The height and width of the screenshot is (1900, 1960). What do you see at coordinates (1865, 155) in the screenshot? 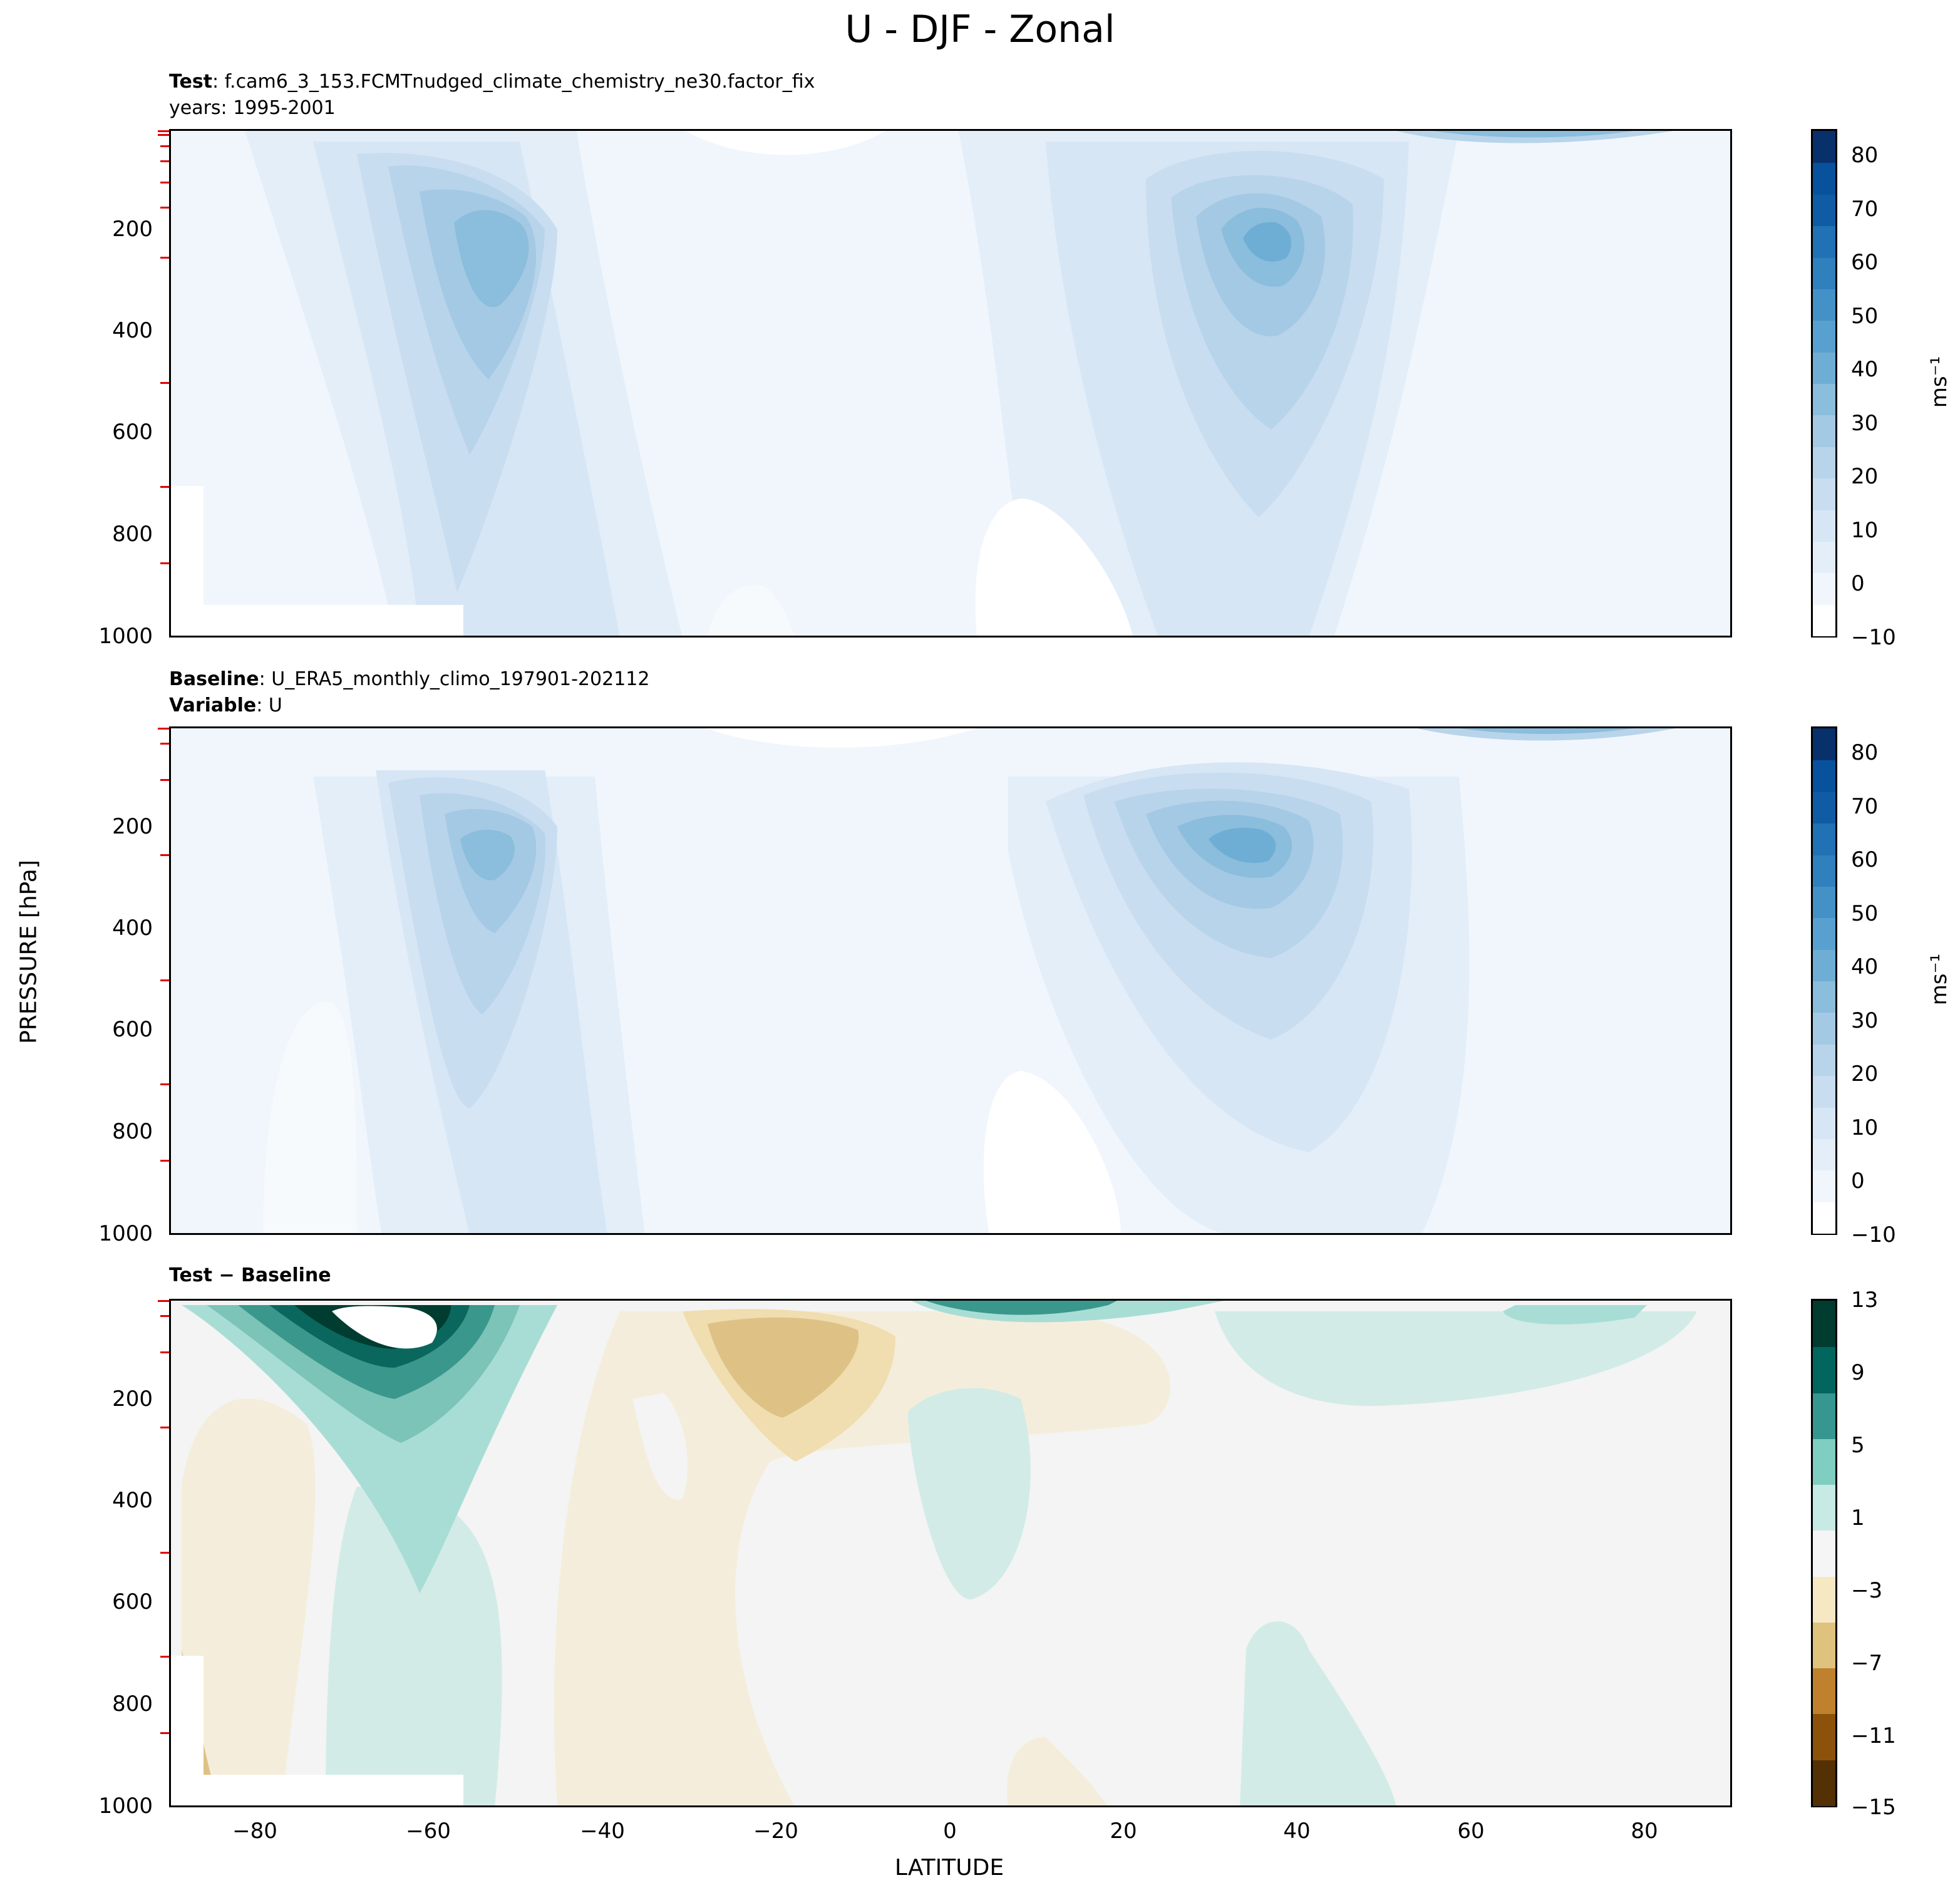
I see `colorbar-tick-label: 80` at bounding box center [1865, 155].